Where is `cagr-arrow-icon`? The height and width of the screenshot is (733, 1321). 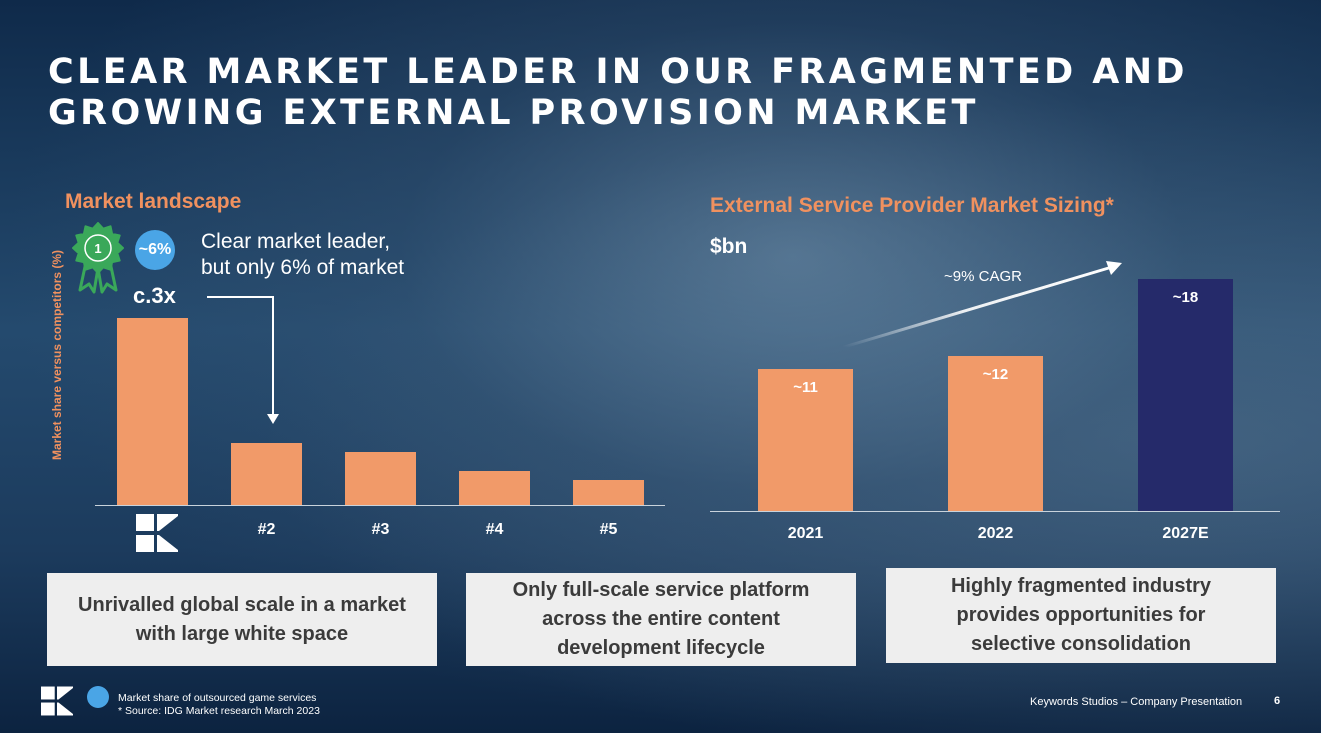 cagr-arrow-icon is located at coordinates (982, 305).